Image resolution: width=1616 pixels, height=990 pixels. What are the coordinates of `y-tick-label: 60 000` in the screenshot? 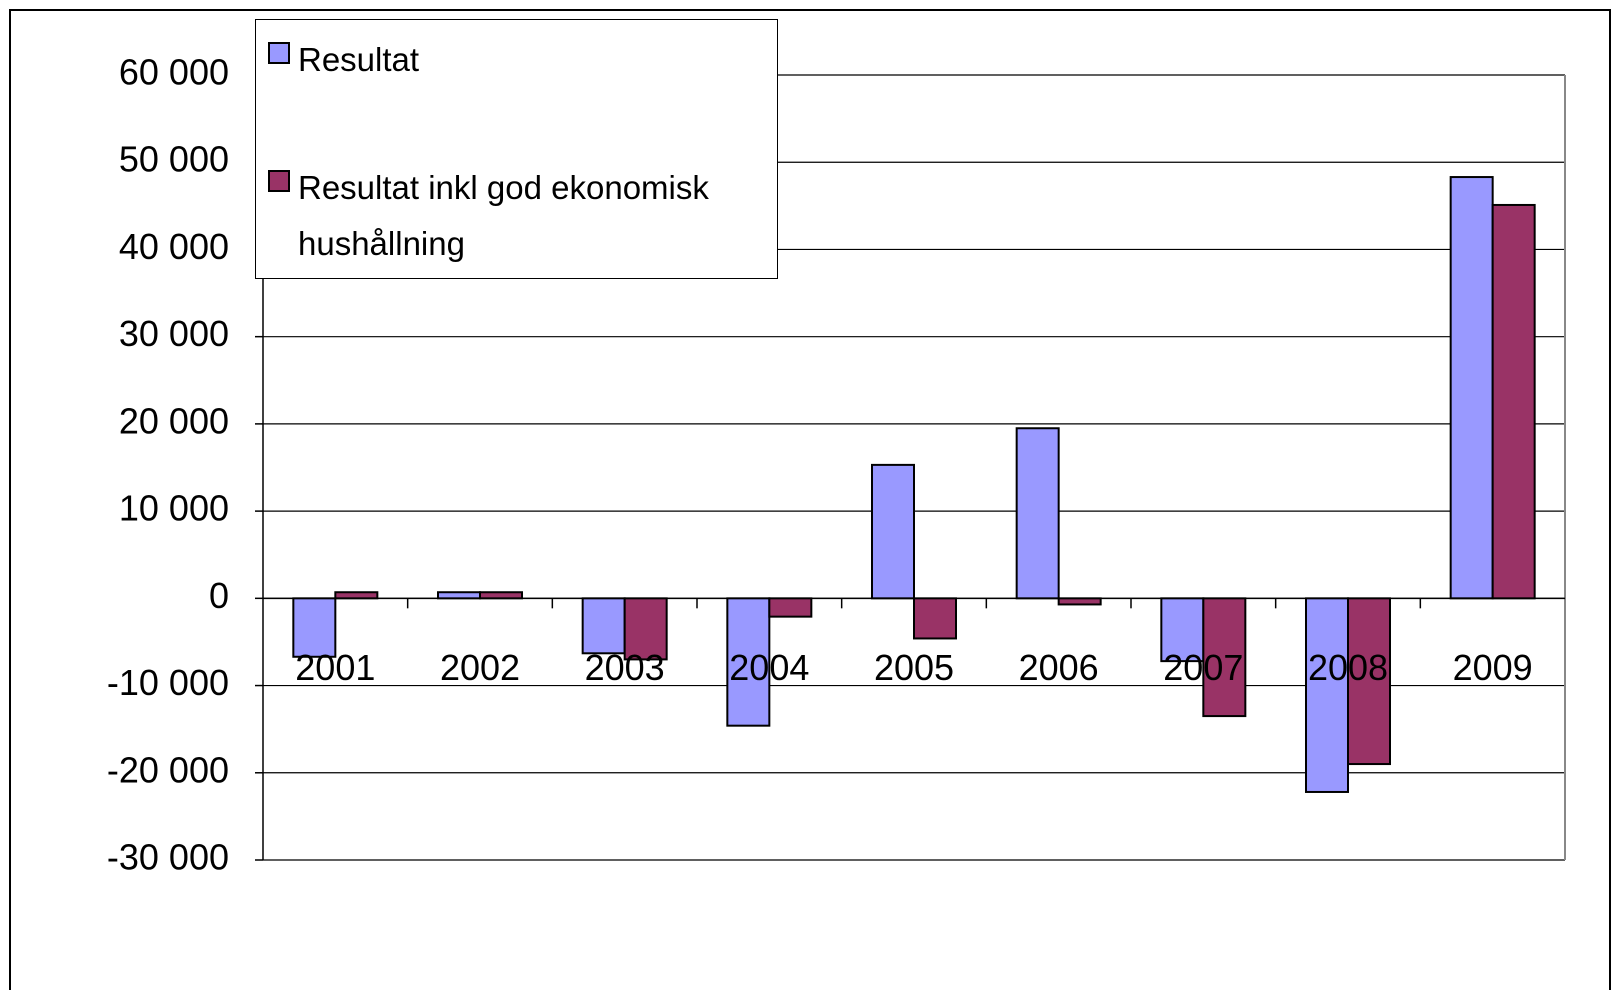 It's located at (174, 72).